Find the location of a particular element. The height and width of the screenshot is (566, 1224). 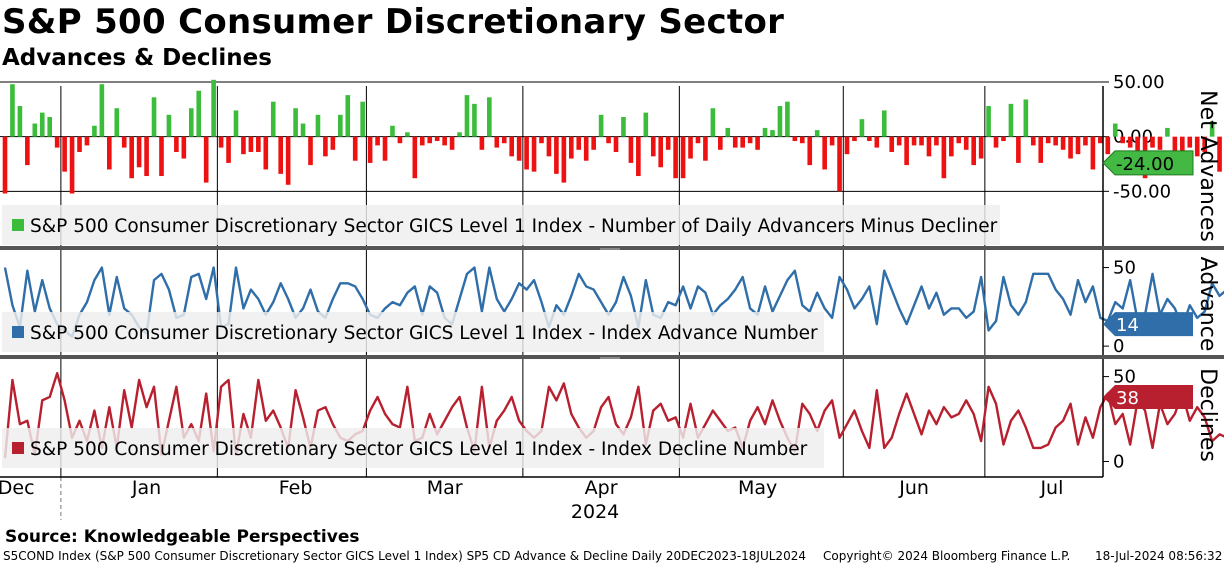

decline-last-value-badge is located at coordinates (1148, 396).